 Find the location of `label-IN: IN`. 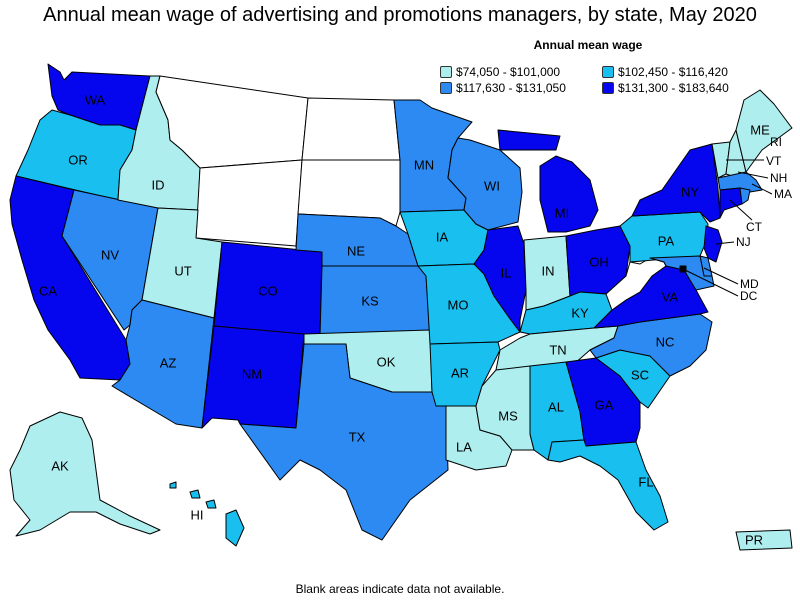

label-IN: IN is located at coordinates (548, 270).